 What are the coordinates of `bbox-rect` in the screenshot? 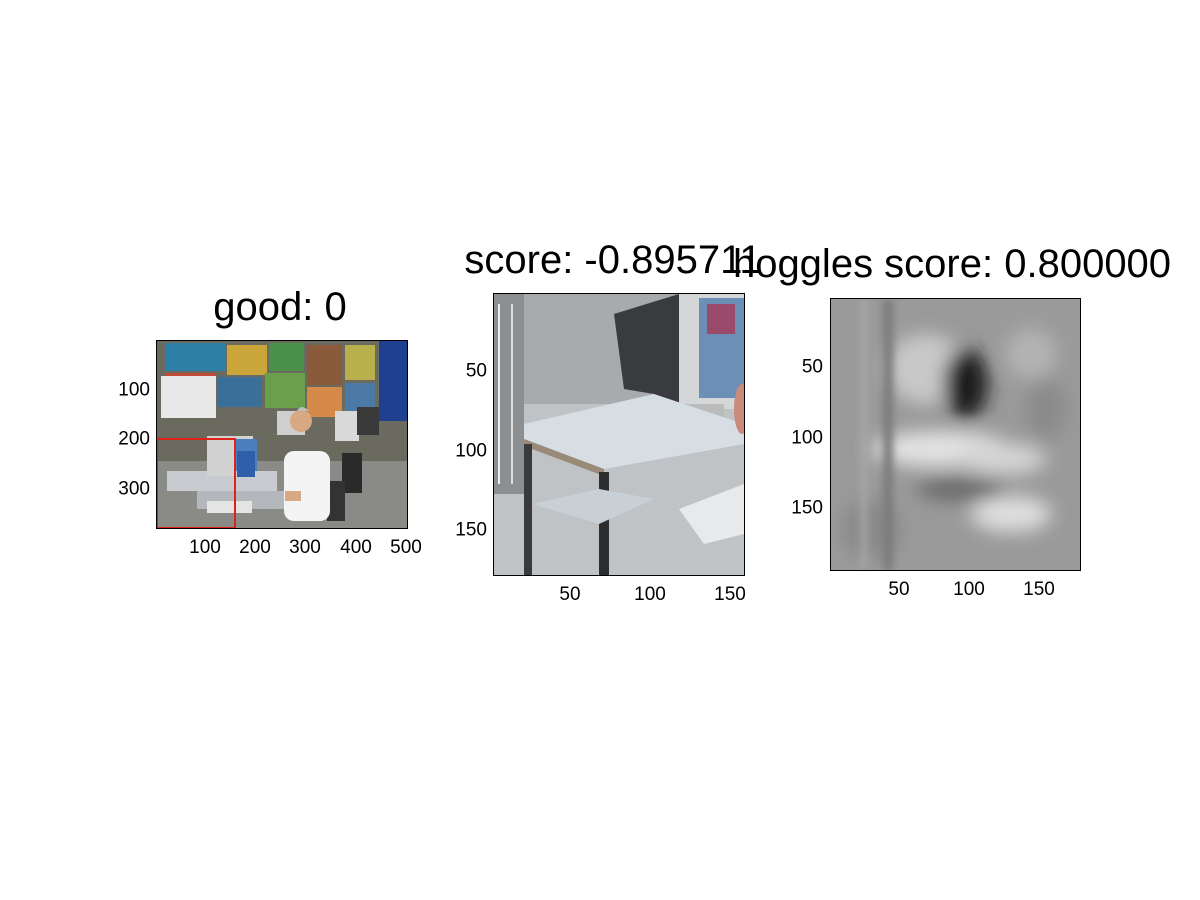 It's located at (196, 483).